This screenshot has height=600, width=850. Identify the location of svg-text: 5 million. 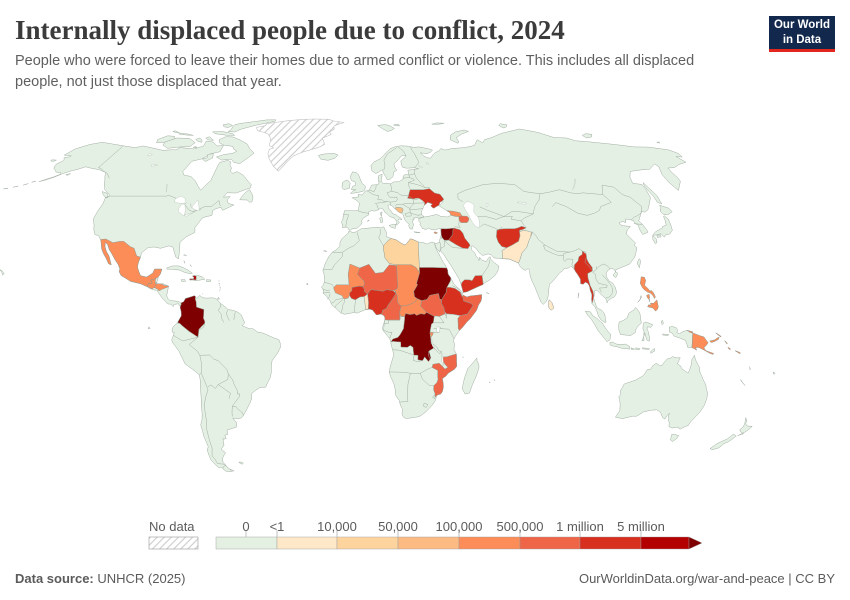
(641, 526).